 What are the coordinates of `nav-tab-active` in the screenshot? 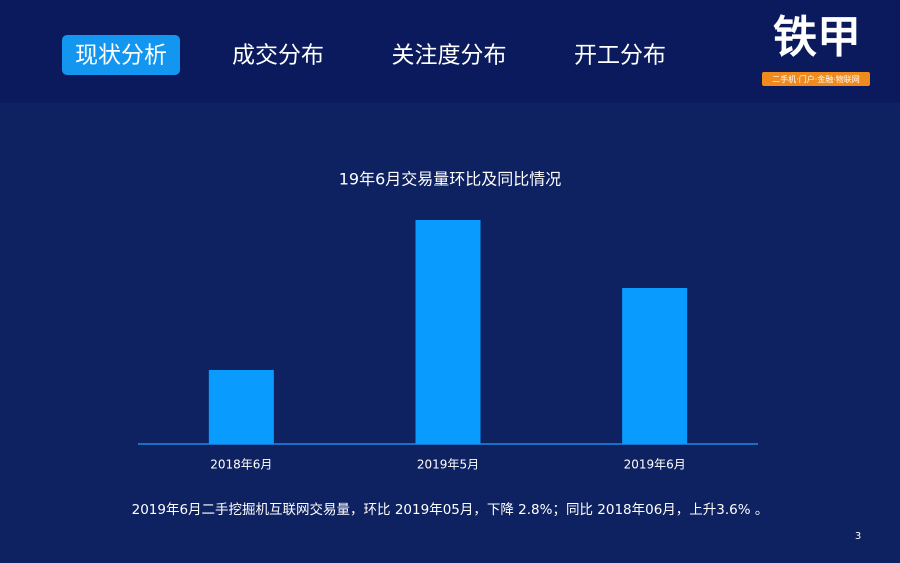 It's located at (121, 55).